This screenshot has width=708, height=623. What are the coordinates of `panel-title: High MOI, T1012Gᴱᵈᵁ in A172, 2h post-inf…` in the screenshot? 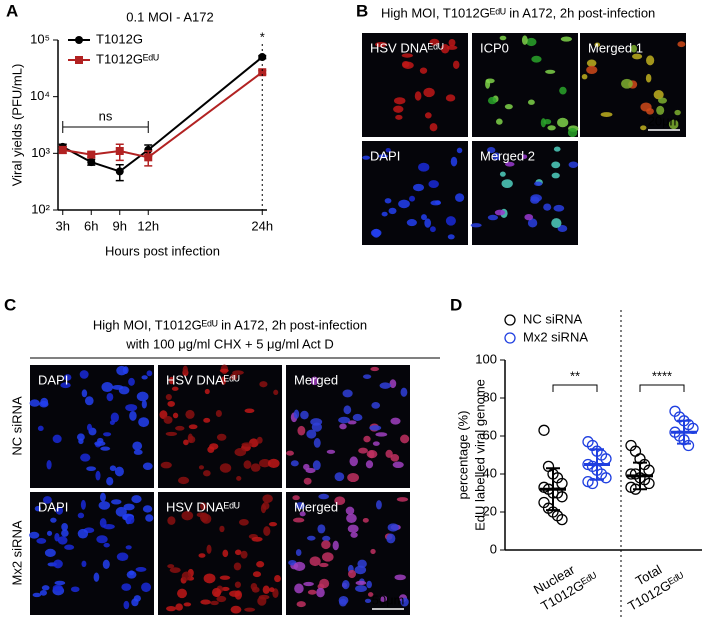 It's located at (518, 12).